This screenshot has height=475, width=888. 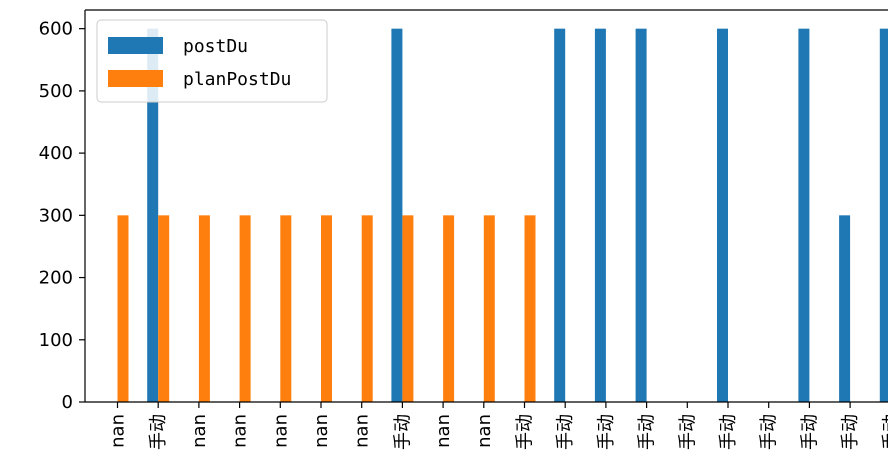 What do you see at coordinates (56, 278) in the screenshot?
I see `y-tick-label: 200` at bounding box center [56, 278].